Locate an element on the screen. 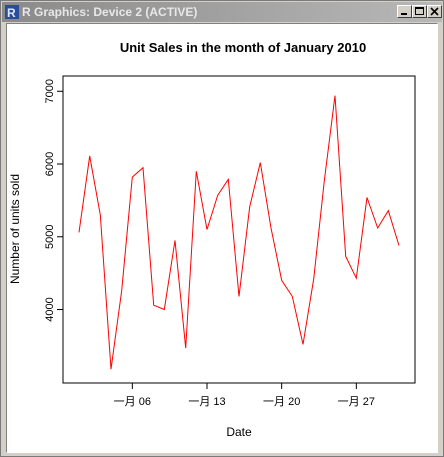  close-icon is located at coordinates (434, 11).